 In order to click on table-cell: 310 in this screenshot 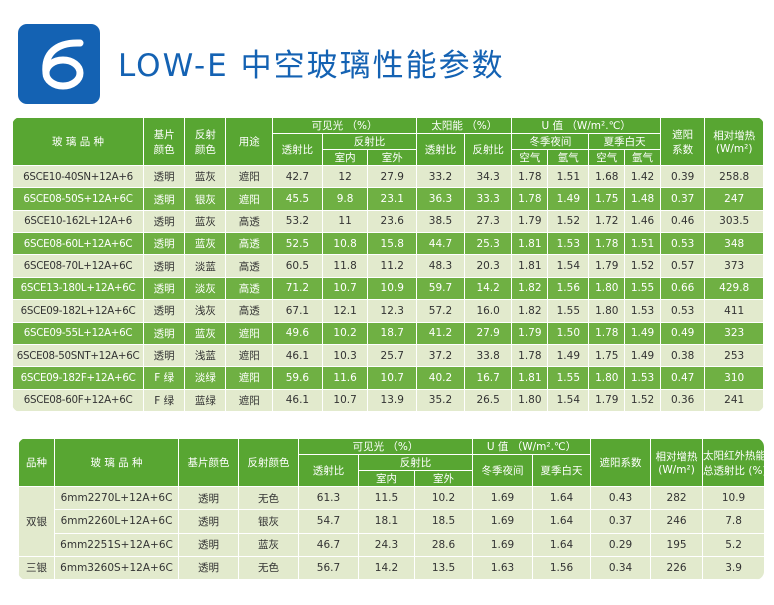, I will do `click(734, 378)`.